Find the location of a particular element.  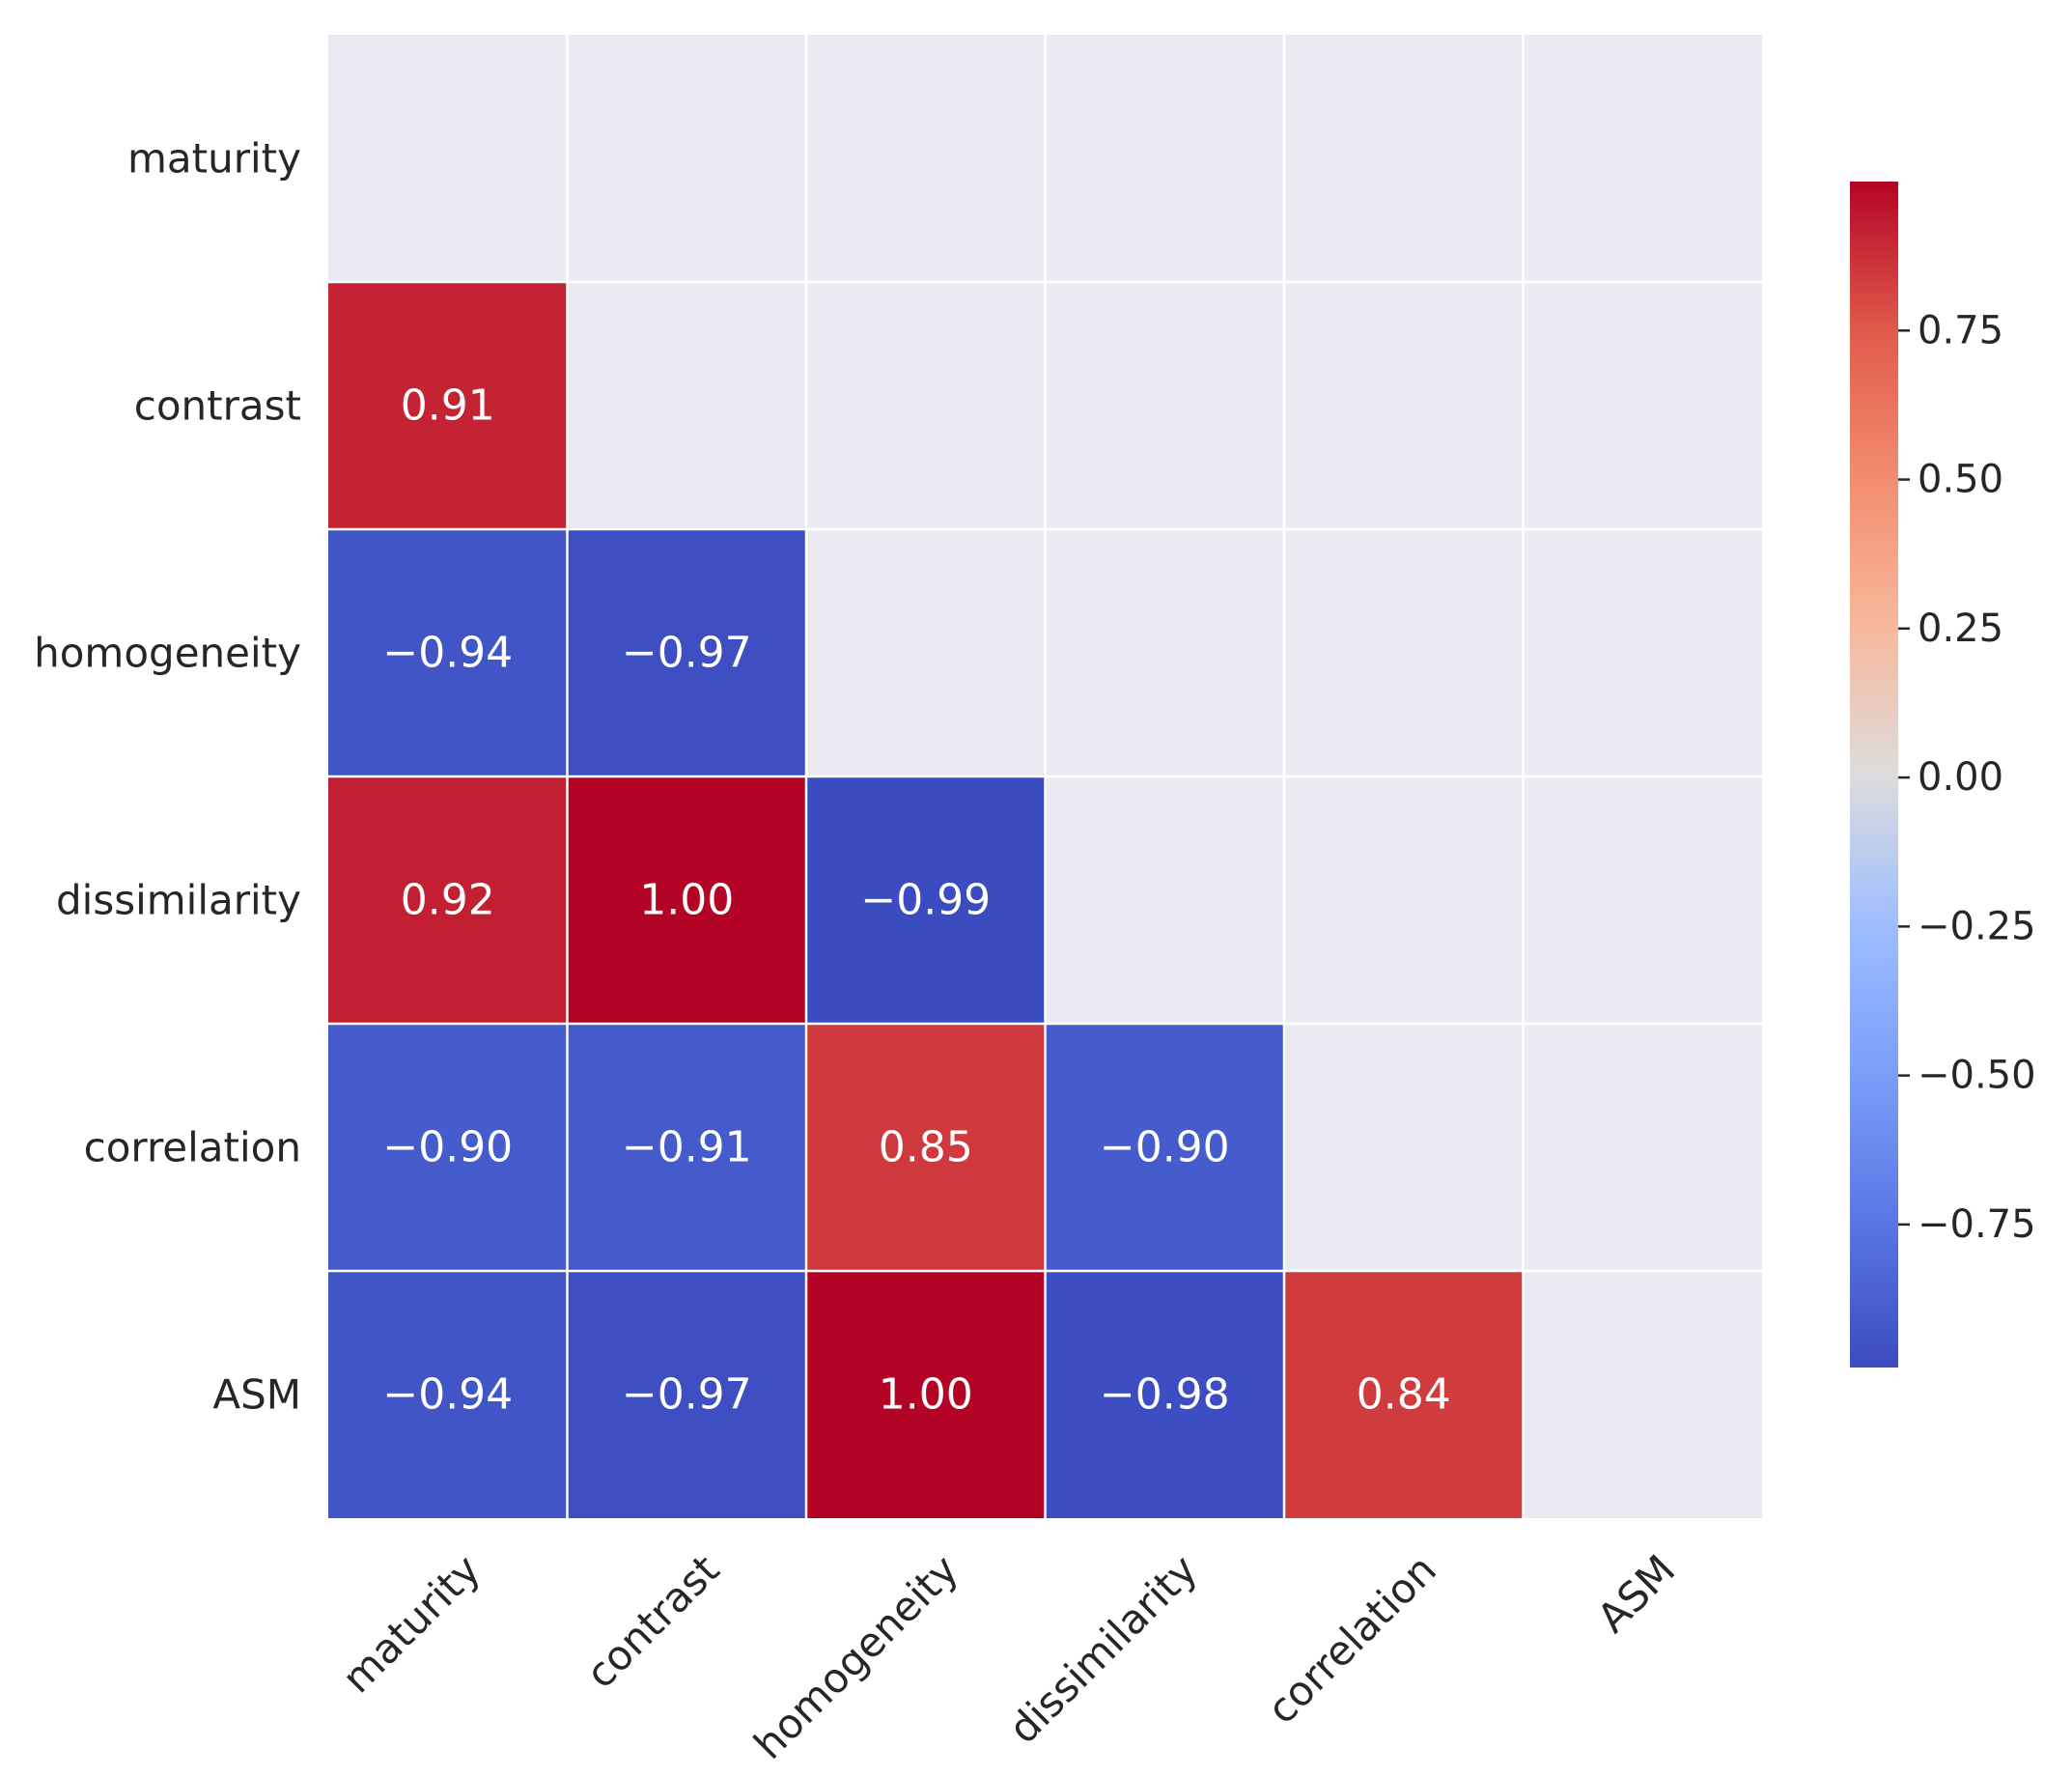

colorbar-tick-label: −0.50 is located at coordinates (1977, 1076).